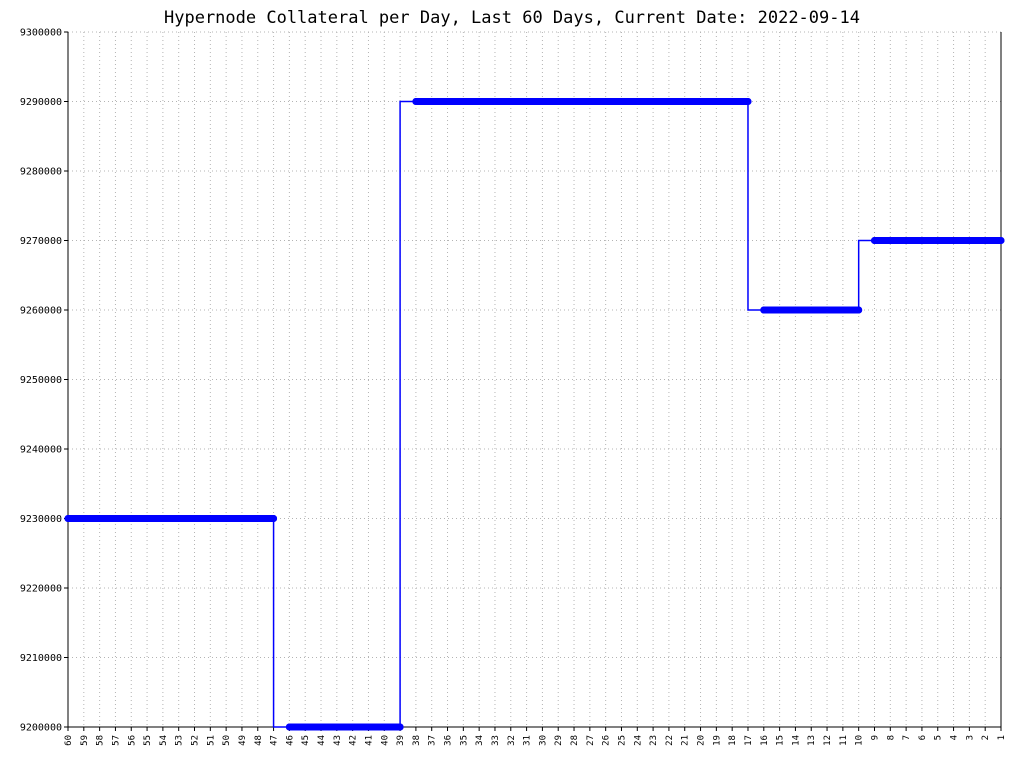  Describe the element at coordinates (875, 737) in the screenshot. I see `x-tick-label: 9` at that location.